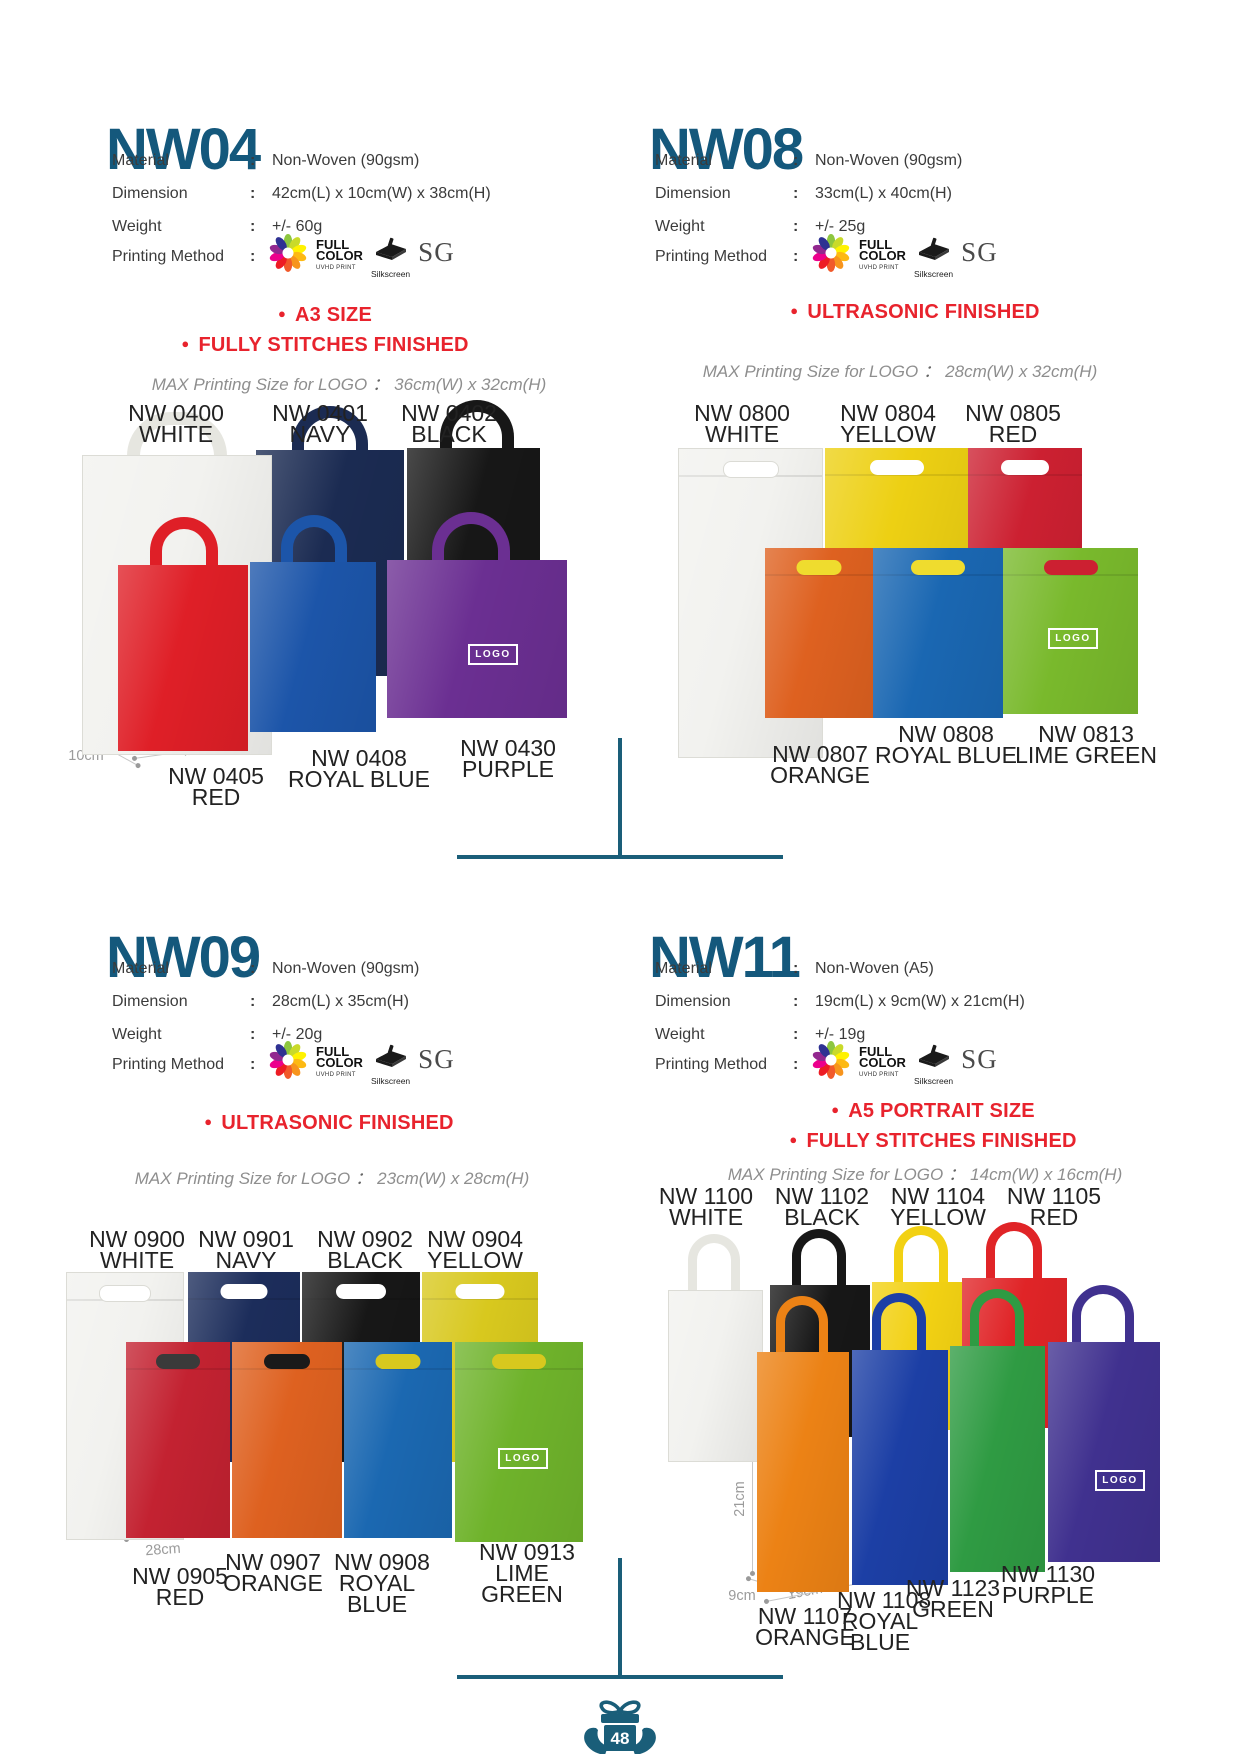  Describe the element at coordinates (527, 1552) in the screenshot. I see `bag-code: NW 0913` at that location.